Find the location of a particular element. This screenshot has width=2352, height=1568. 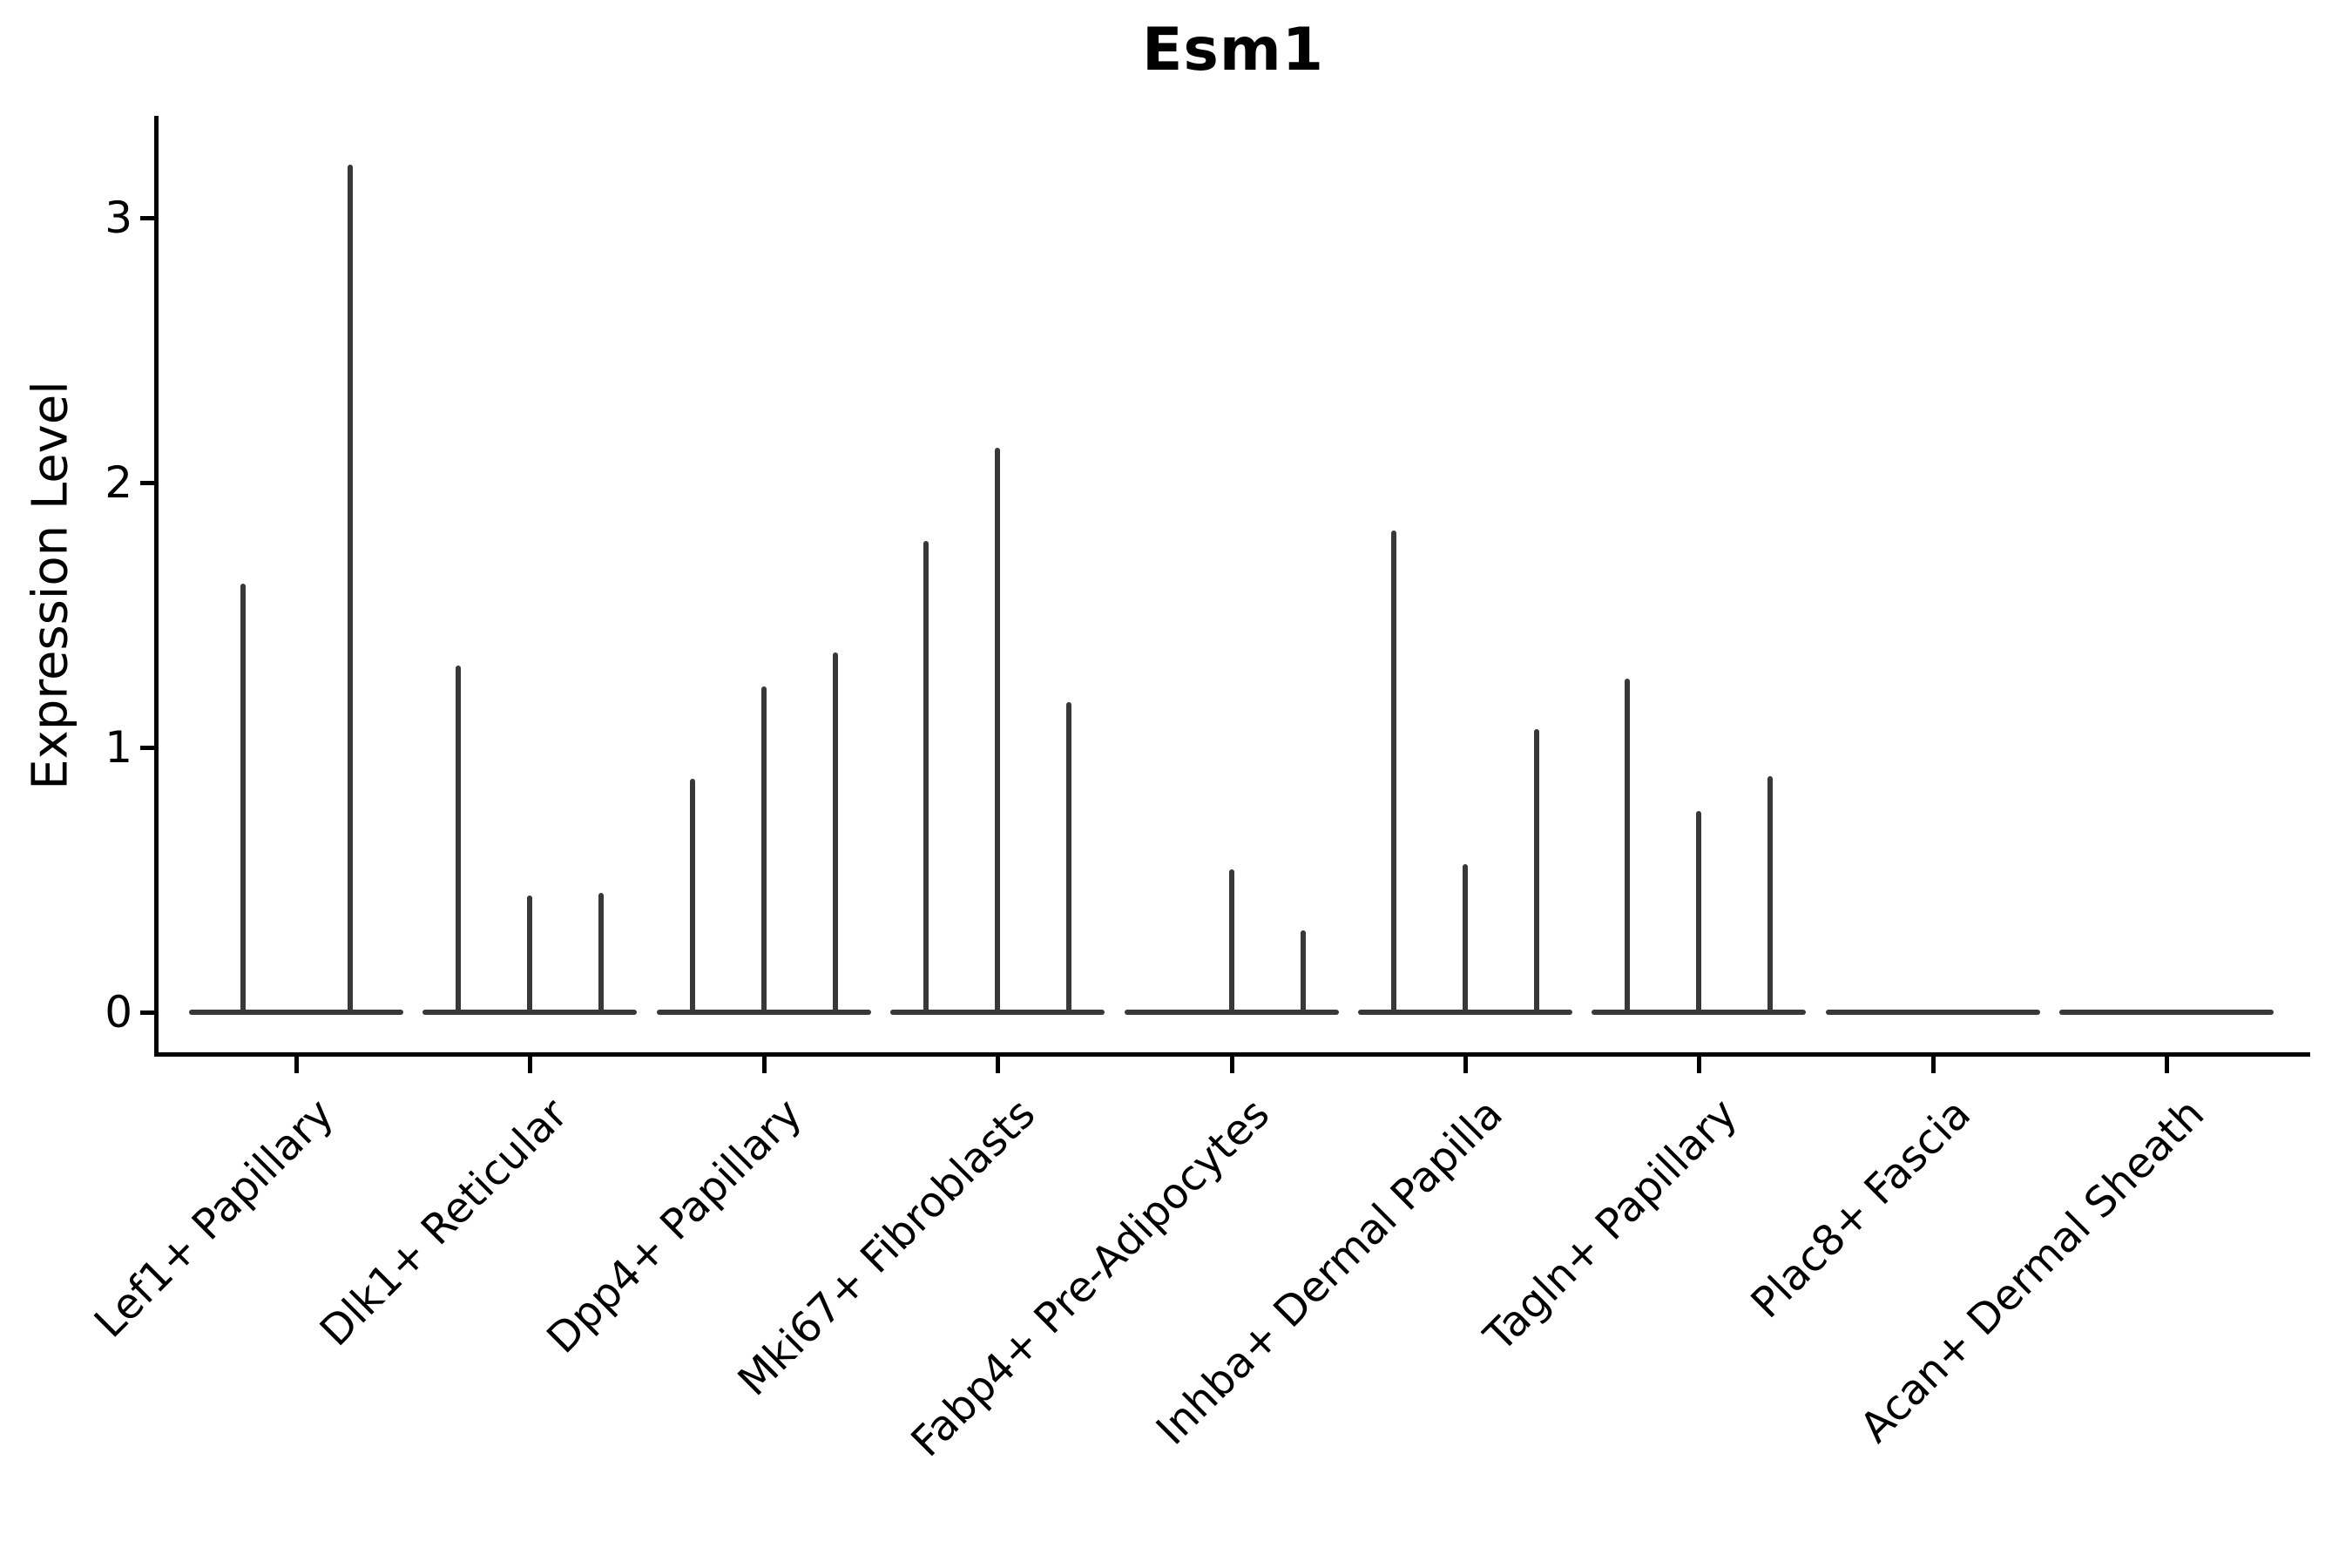

y-tick-label: 3 is located at coordinates (119, 218).